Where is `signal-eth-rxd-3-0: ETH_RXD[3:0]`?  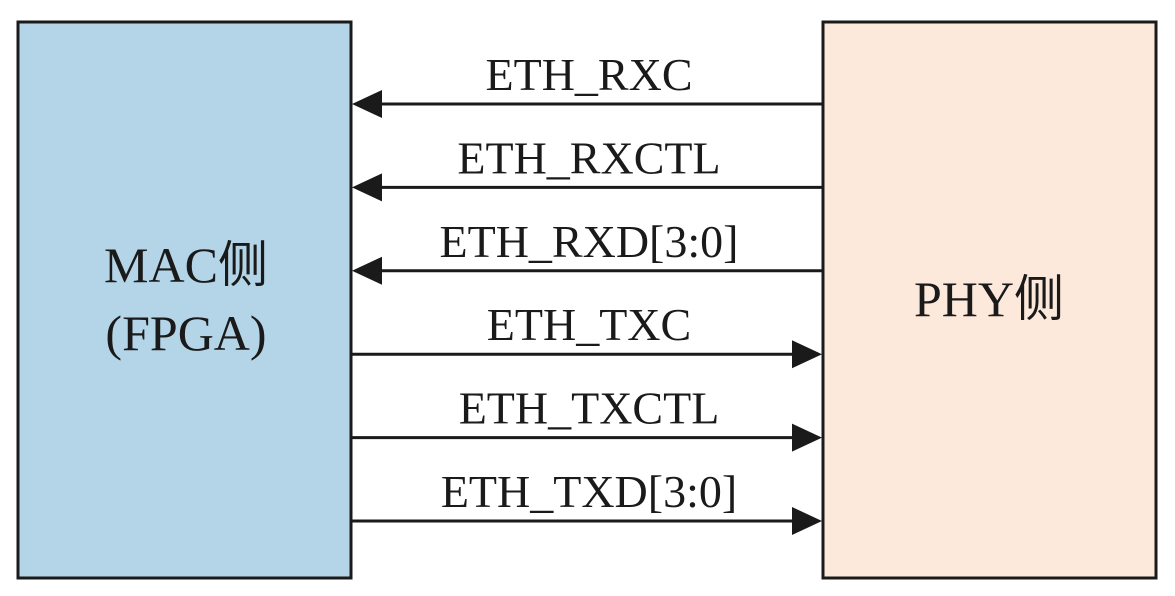
signal-eth-rxd-3-0: ETH_RXD[3:0] is located at coordinates (587, 250).